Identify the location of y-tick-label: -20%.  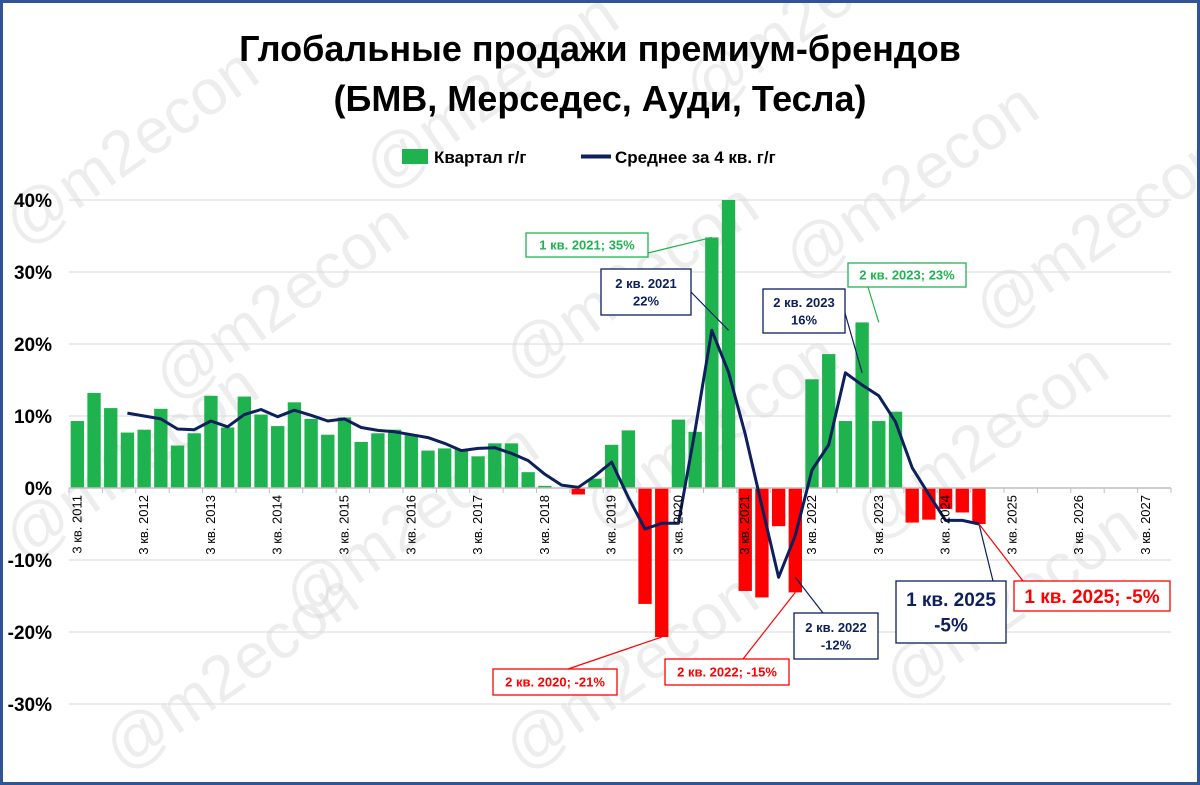
(30, 633).